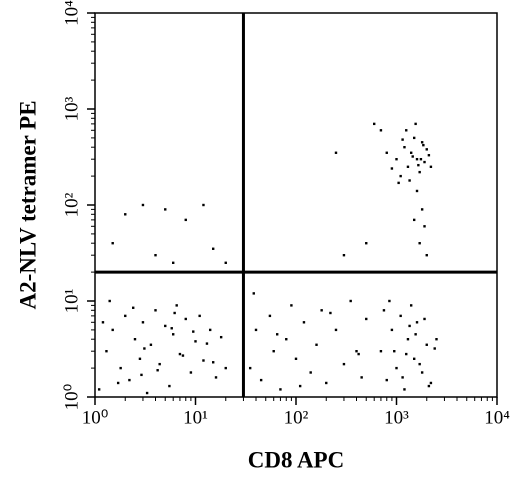  What do you see at coordinates (195, 417) in the screenshot?
I see `x-tick-label: 10¹` at bounding box center [195, 417].